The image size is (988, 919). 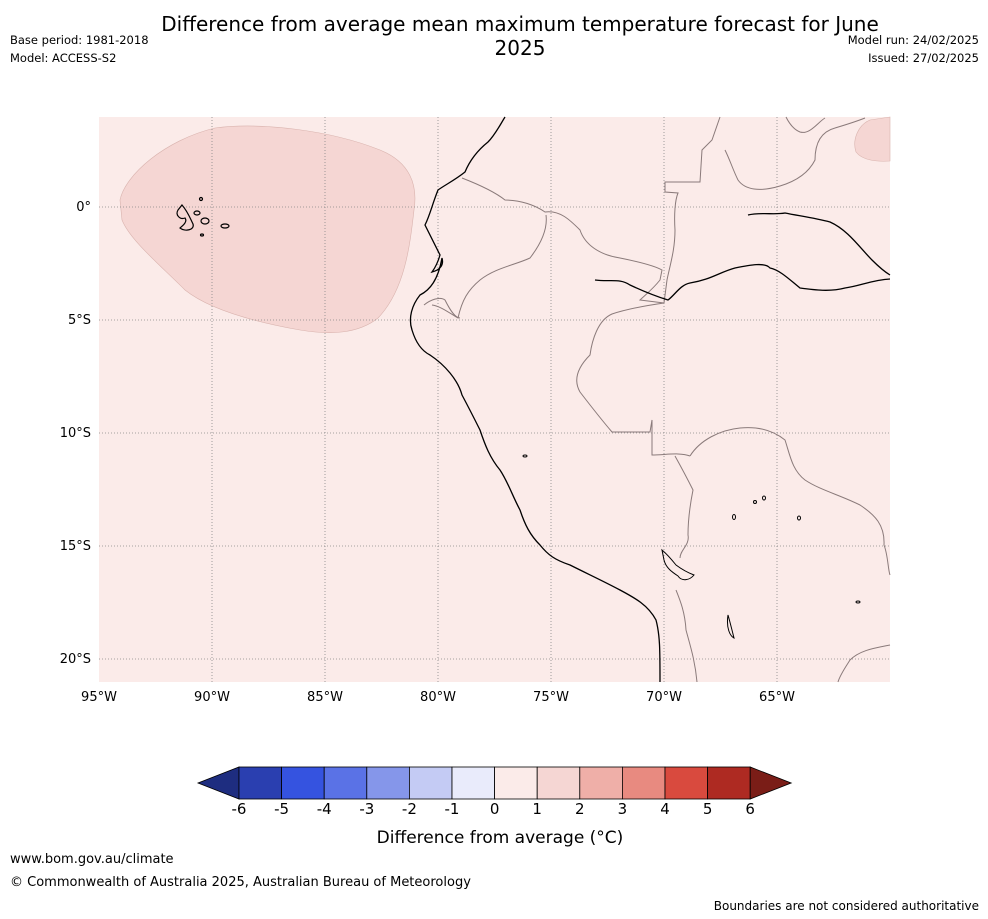 What do you see at coordinates (409, 809) in the screenshot?
I see `colorbar-tick-label: -2` at bounding box center [409, 809].